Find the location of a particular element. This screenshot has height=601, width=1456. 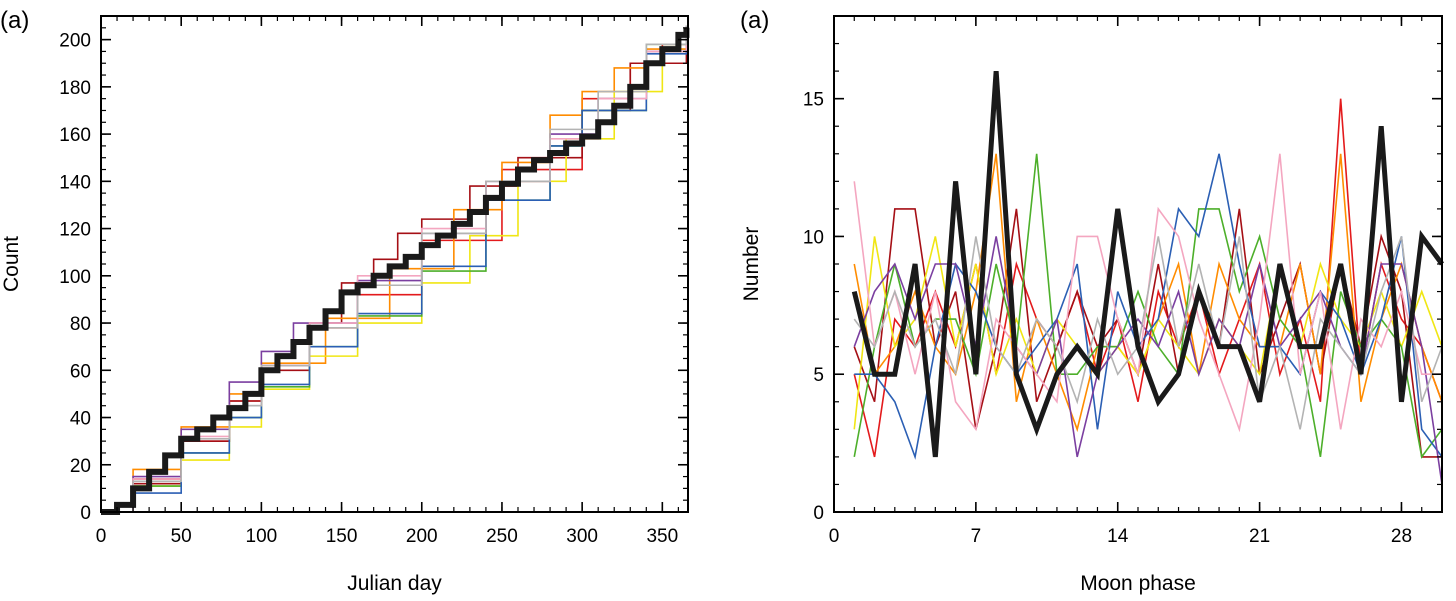

x-tick-label: 21 is located at coordinates (1259, 536).